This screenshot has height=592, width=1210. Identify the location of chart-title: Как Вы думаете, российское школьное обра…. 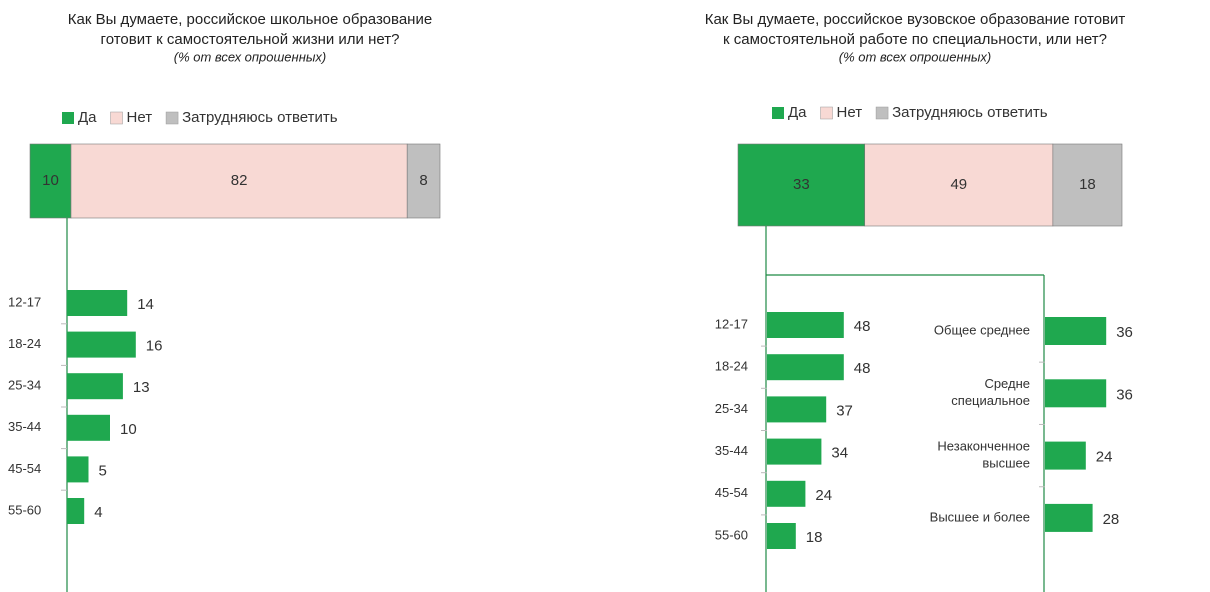
(250, 19).